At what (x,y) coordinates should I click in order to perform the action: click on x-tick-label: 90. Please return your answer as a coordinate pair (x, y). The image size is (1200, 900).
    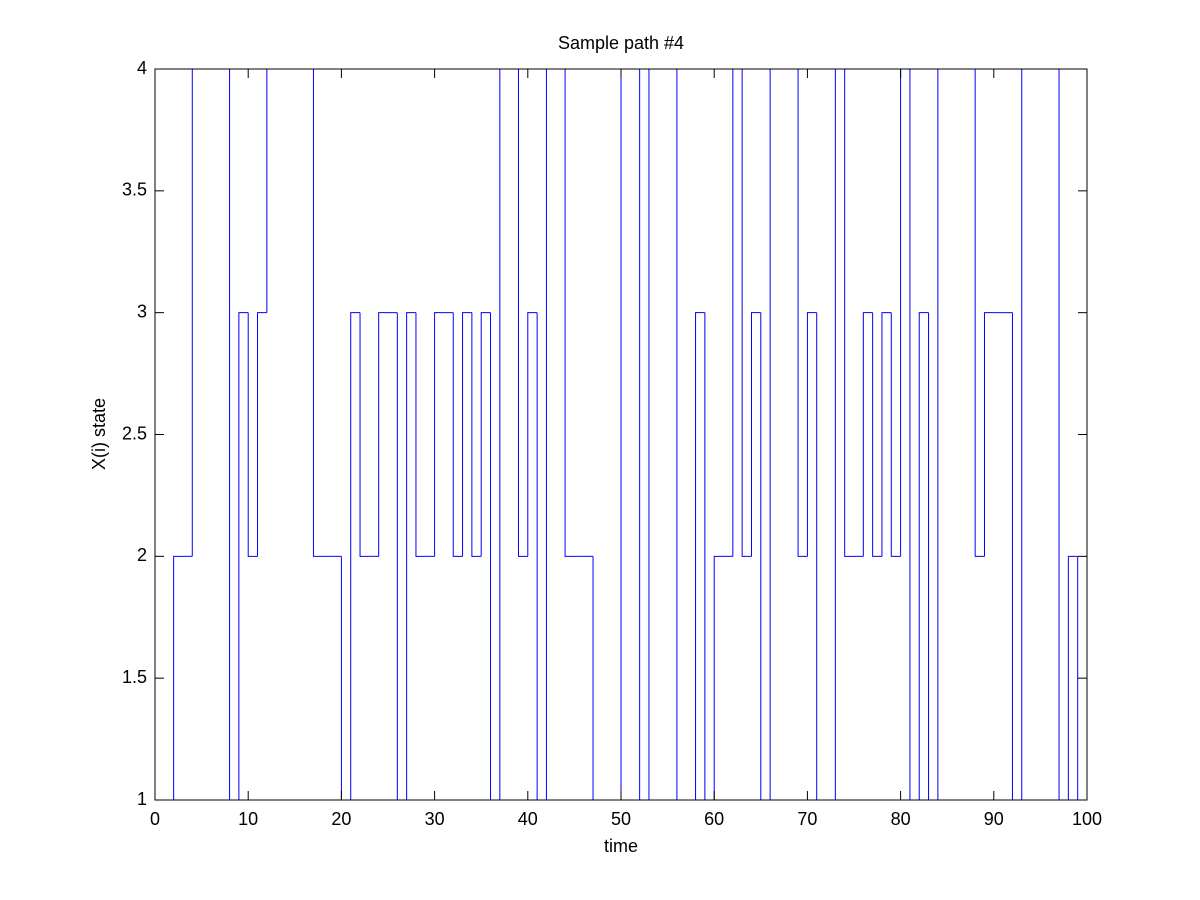
    Looking at the image, I should click on (994, 819).